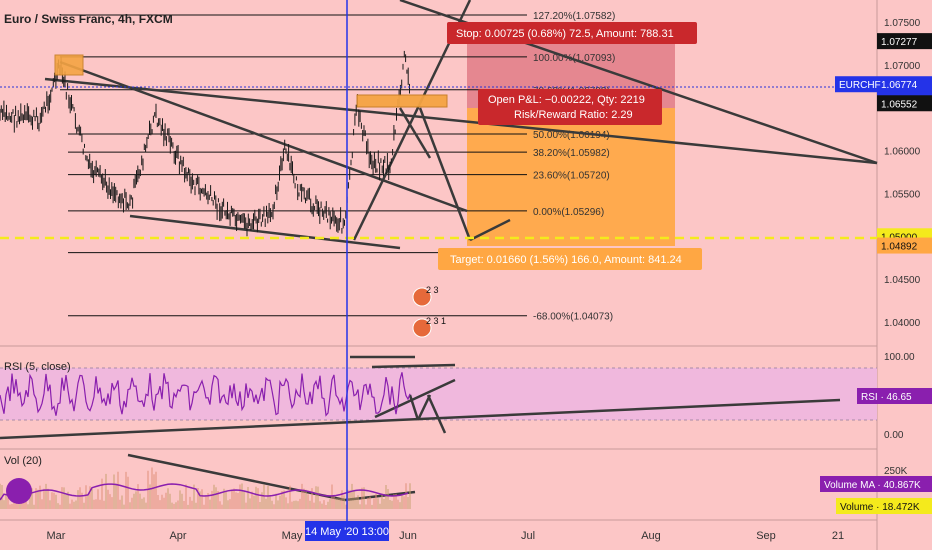 The image size is (932, 550). I want to click on rsi-line, so click(205, 394).